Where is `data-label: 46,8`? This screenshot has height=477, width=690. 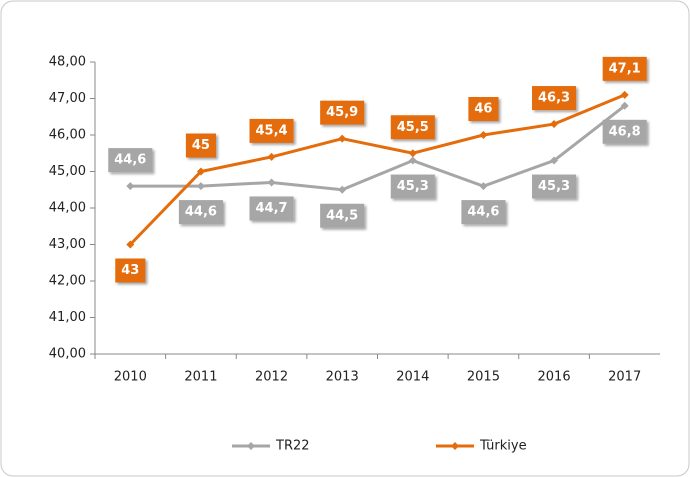
data-label: 46,8 is located at coordinates (624, 131).